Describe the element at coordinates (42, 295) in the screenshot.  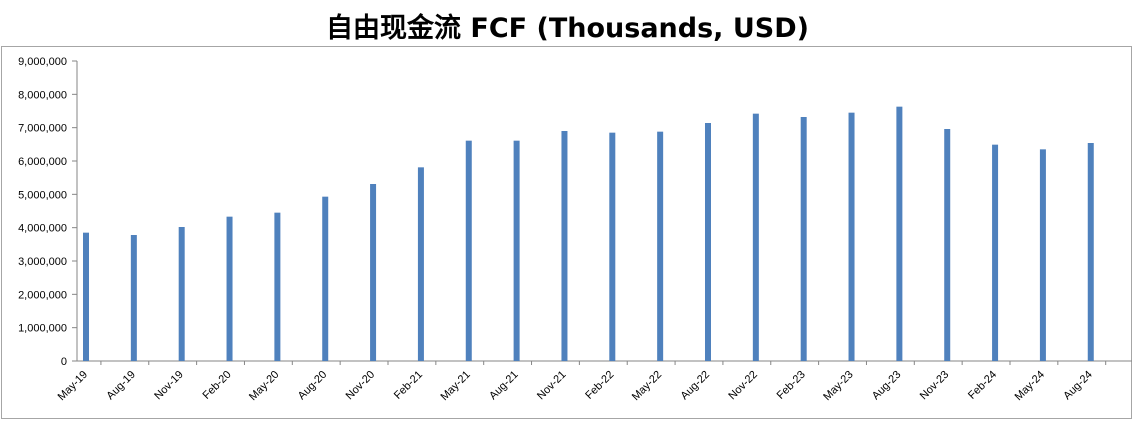
I see `y-tick-label: 2,000,000` at that location.